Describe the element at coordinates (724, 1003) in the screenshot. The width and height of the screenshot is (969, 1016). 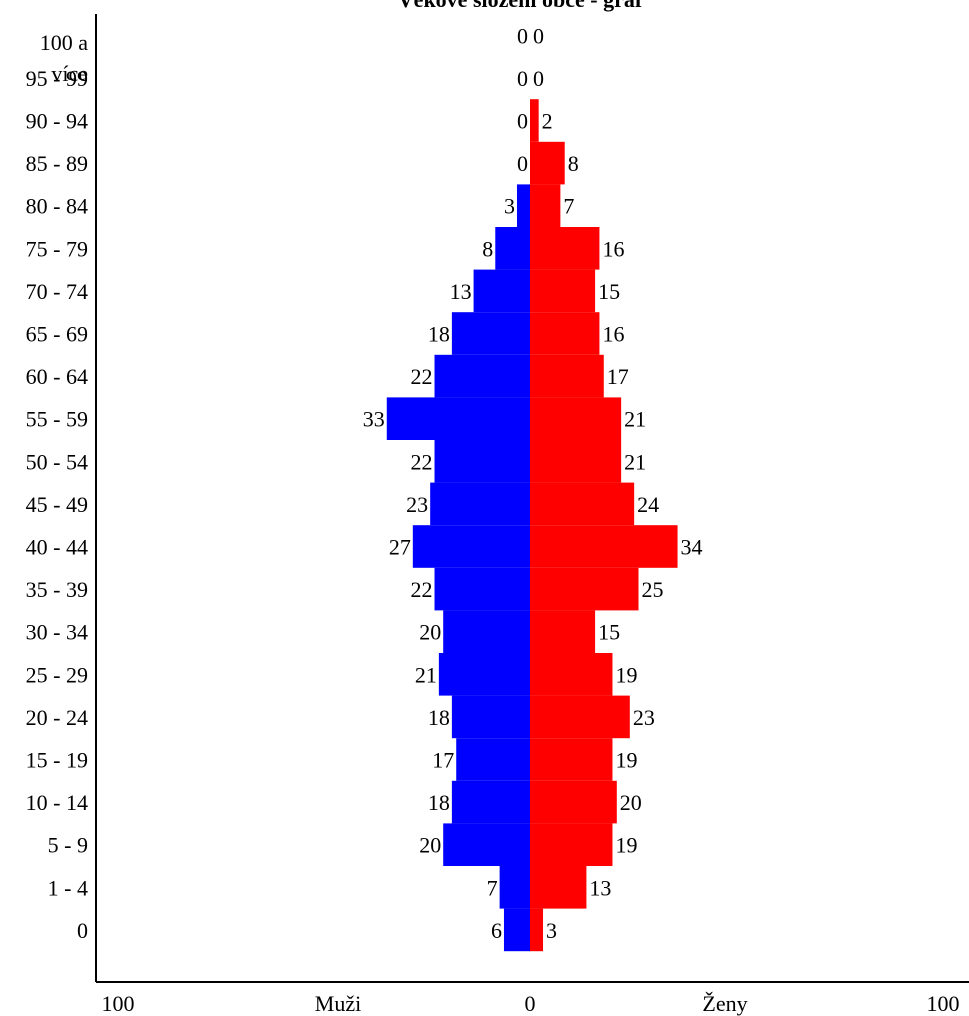
I see `x-axis-label-women: Ženy` at that location.